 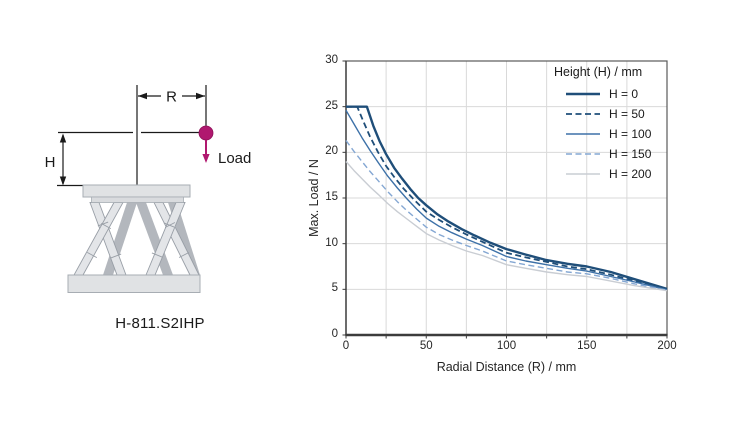 What do you see at coordinates (346, 346) in the screenshot?
I see `x-tick-label: 0` at bounding box center [346, 346].